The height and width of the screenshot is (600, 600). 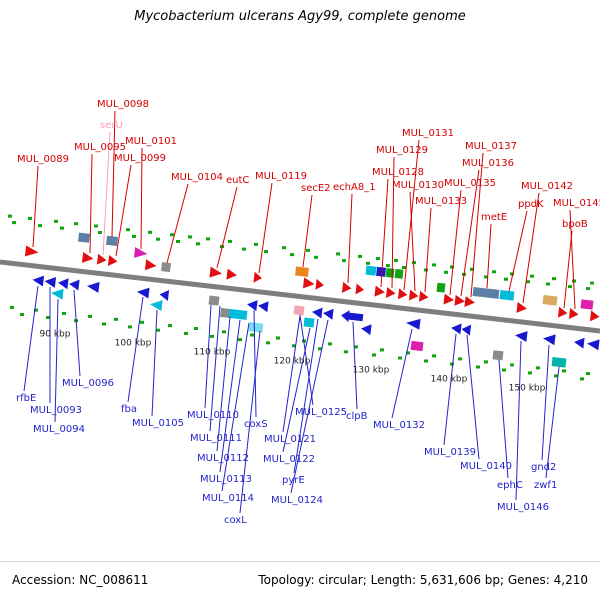 I want to click on gene-label: MUL_0122, so click(x=289, y=459).